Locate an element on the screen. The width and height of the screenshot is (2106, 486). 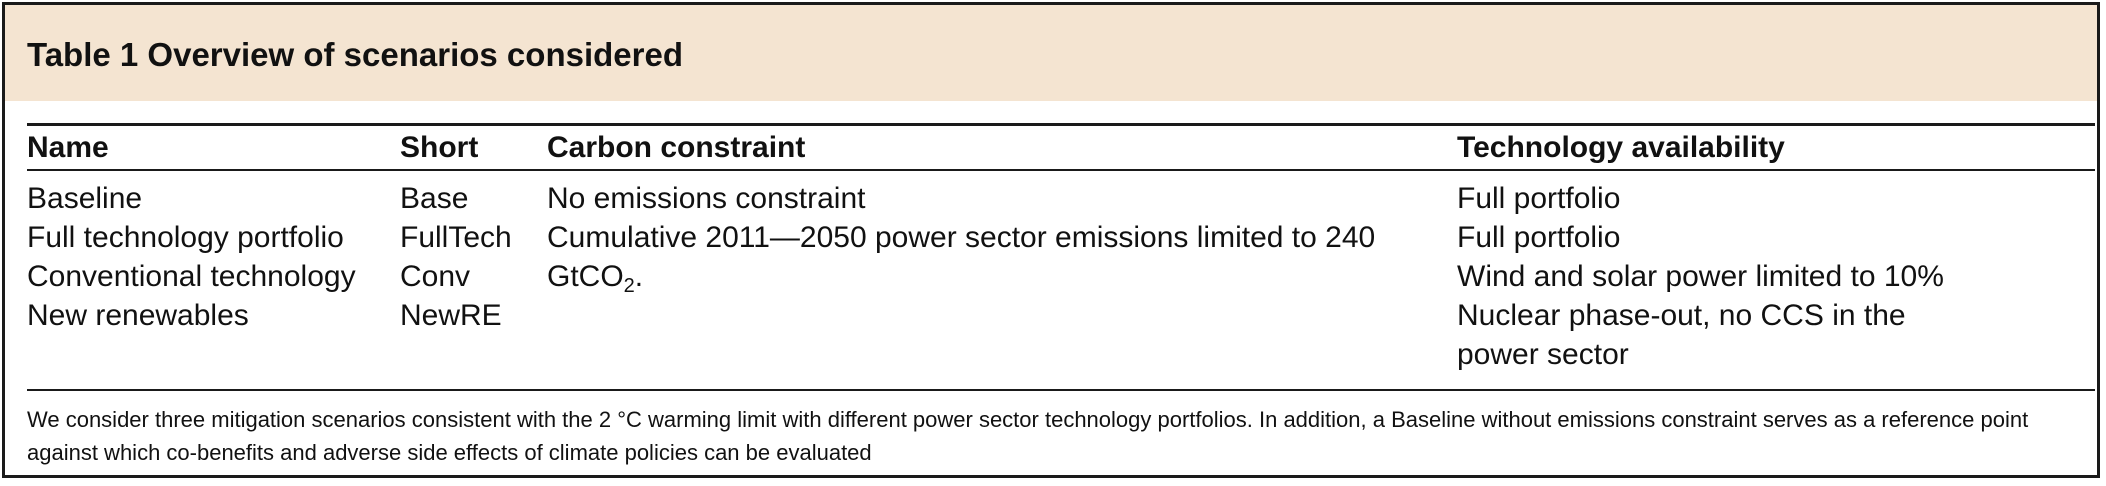
row-newre-short: NewRE is located at coordinates (451, 315).